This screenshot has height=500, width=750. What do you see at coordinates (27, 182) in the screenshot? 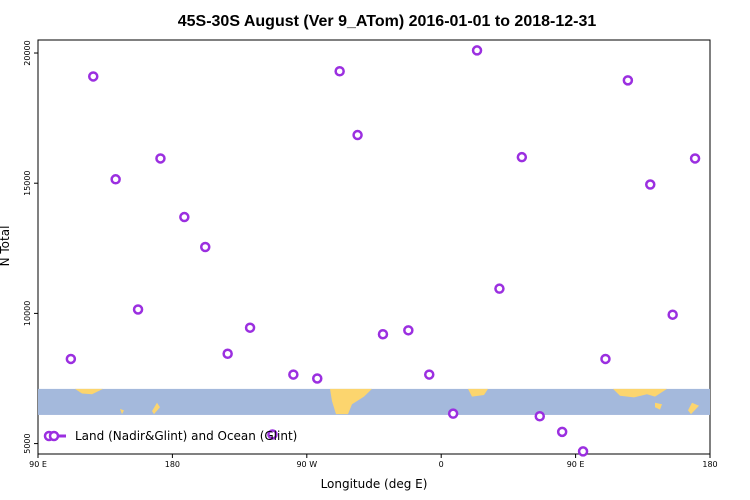
I see `y-tick-label: 15000` at bounding box center [27, 182].